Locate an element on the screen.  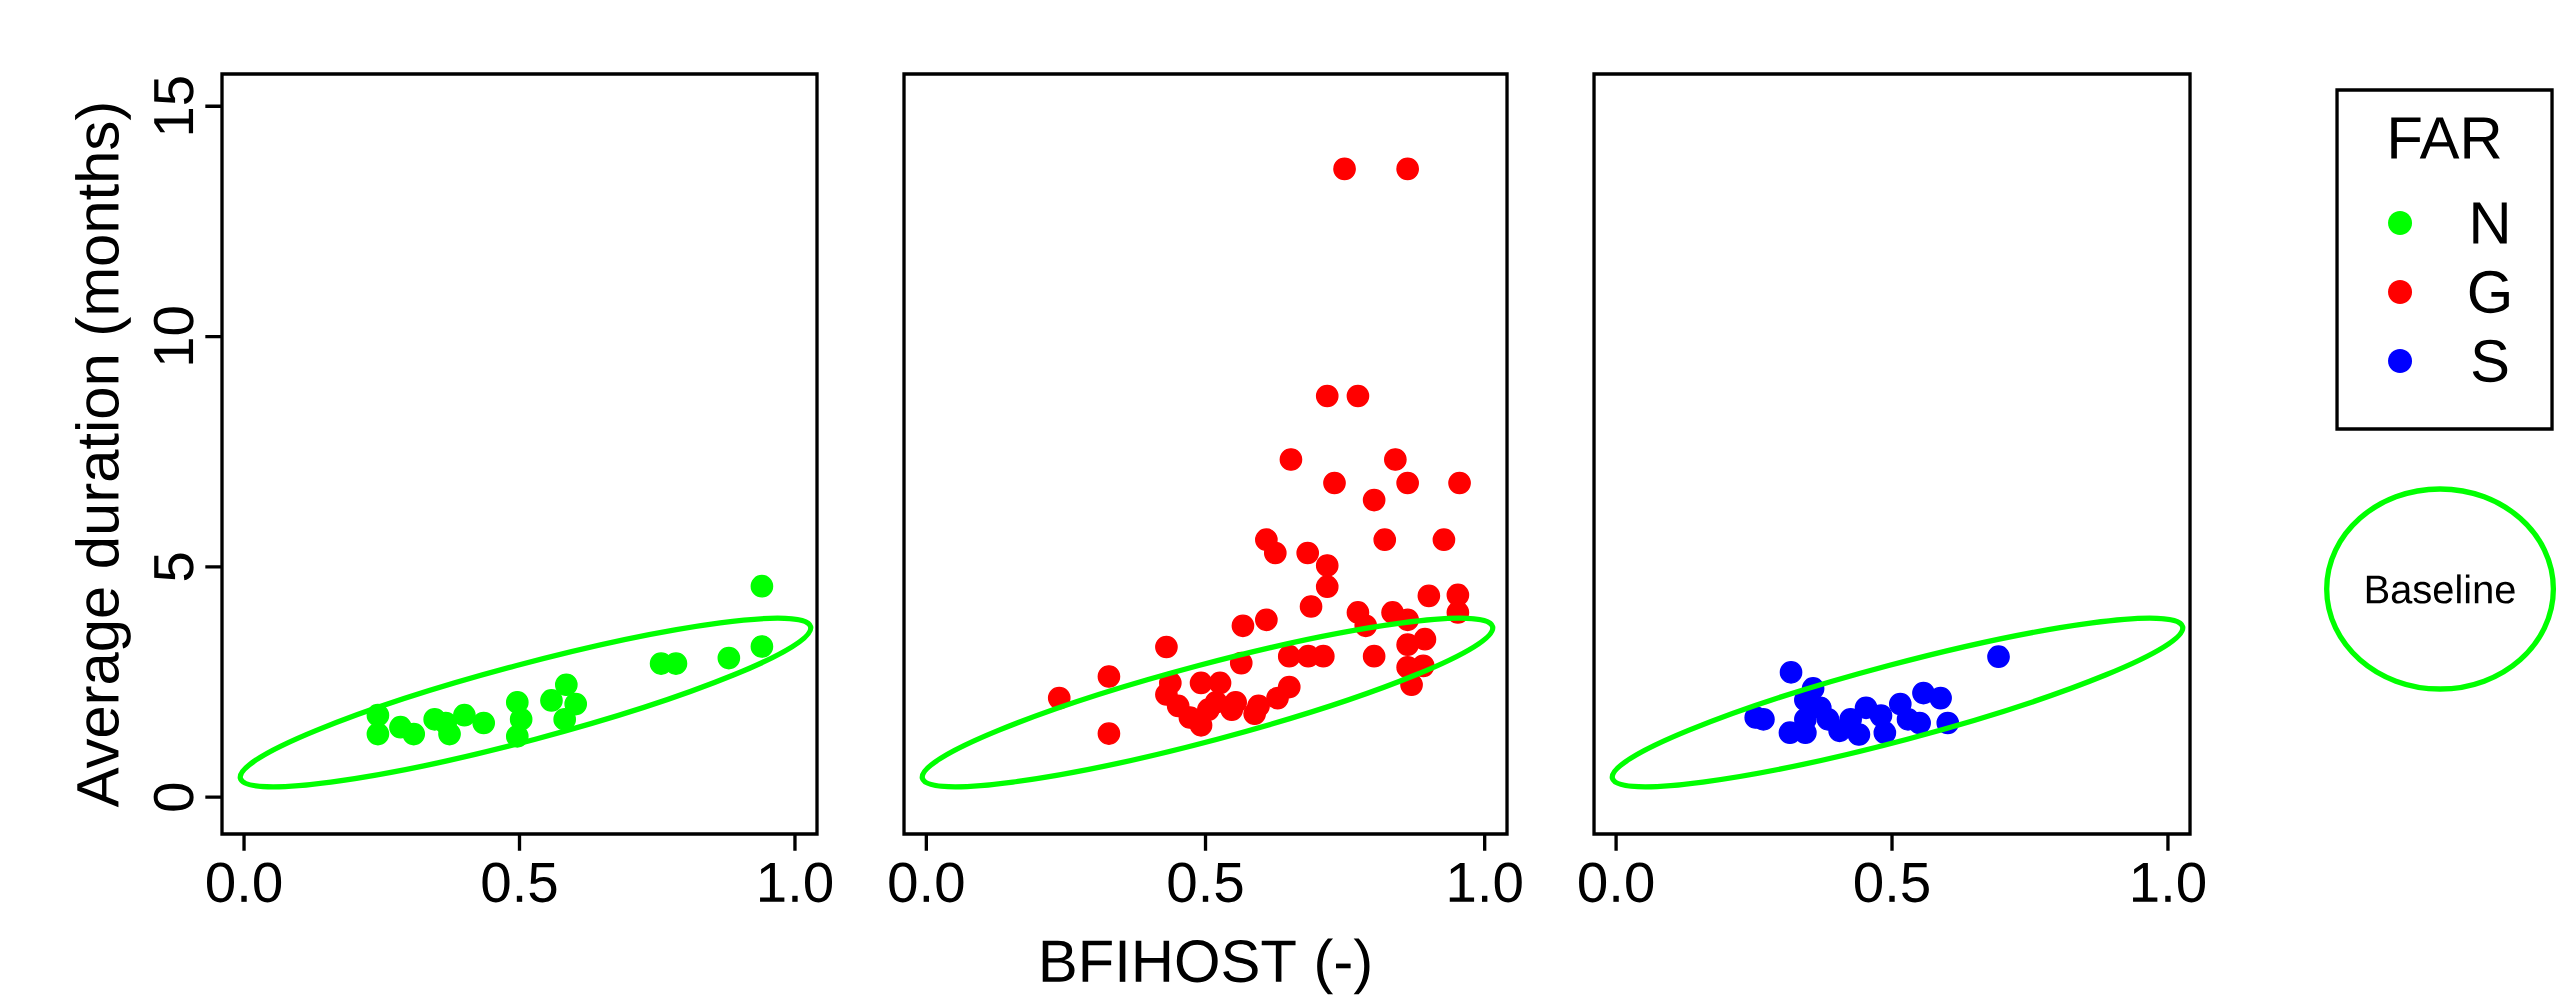
legend-label: S is located at coordinates (2490, 361).